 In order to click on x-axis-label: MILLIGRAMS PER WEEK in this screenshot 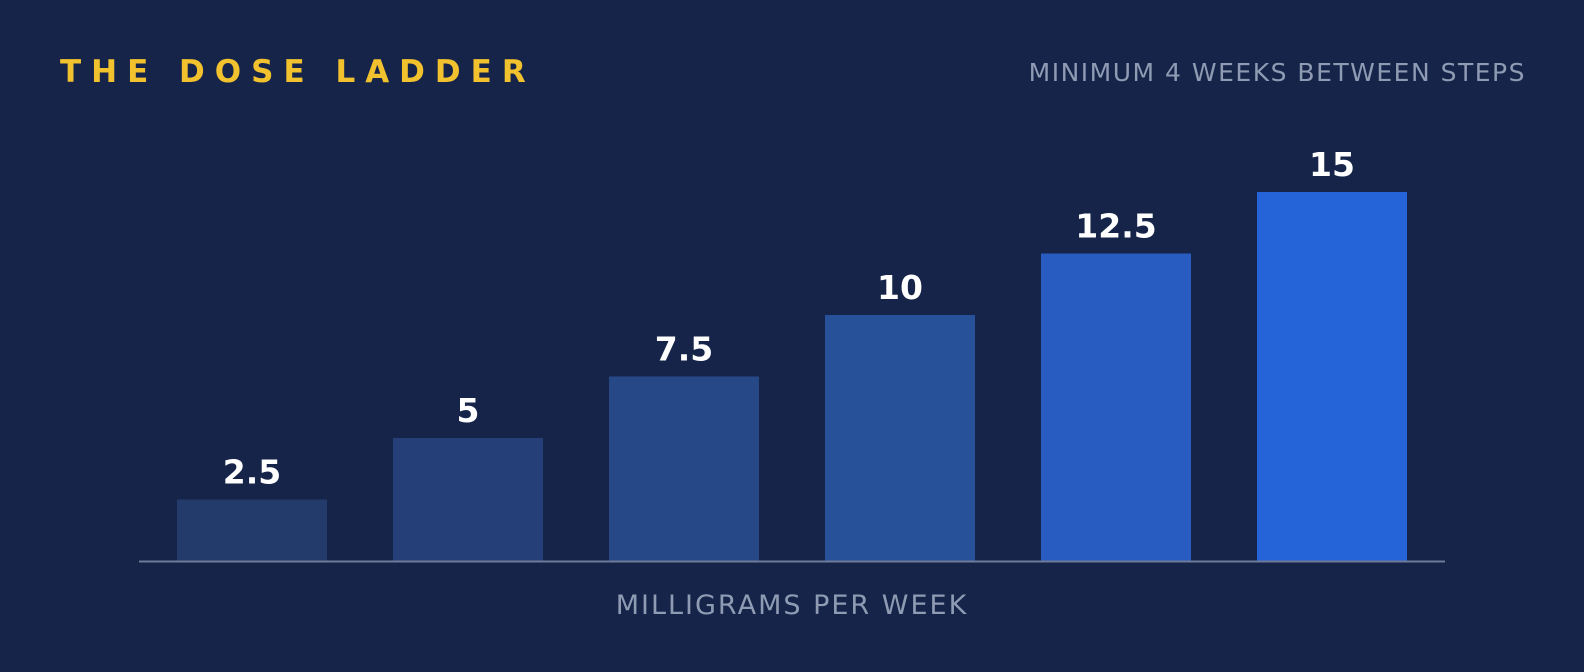, I will do `click(792, 605)`.